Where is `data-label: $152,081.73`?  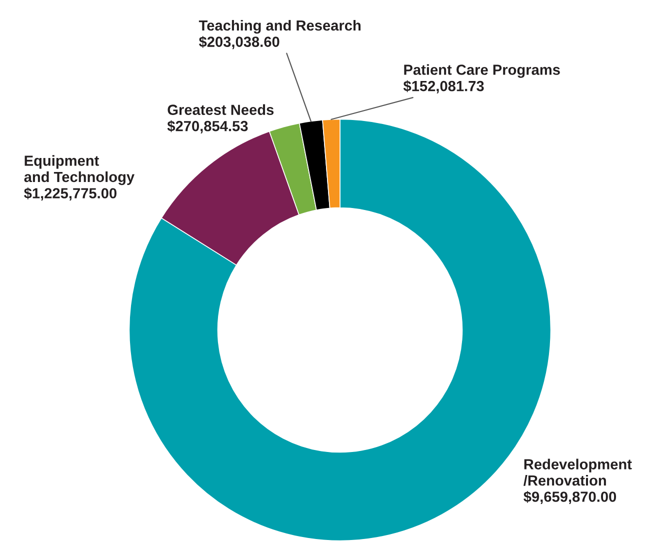
data-label: $152,081.73 is located at coordinates (443, 87).